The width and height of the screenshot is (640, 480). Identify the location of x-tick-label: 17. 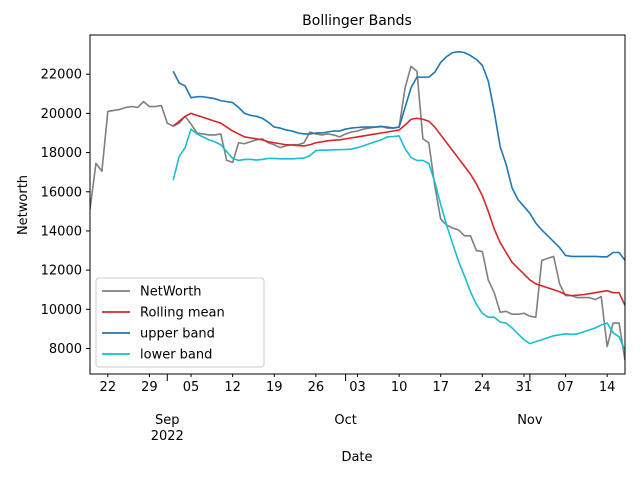
(440, 387).